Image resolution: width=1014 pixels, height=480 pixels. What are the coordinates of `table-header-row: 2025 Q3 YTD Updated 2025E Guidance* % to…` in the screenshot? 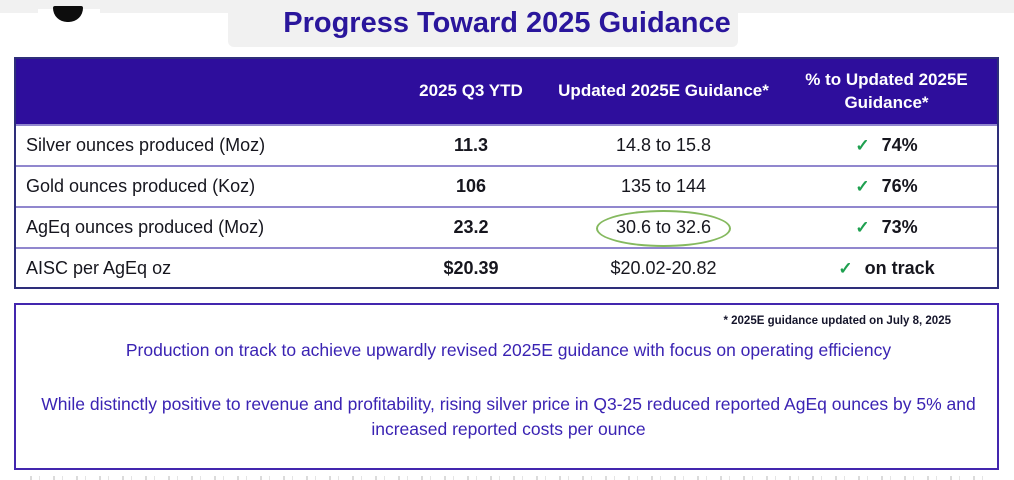 It's located at (506, 91).